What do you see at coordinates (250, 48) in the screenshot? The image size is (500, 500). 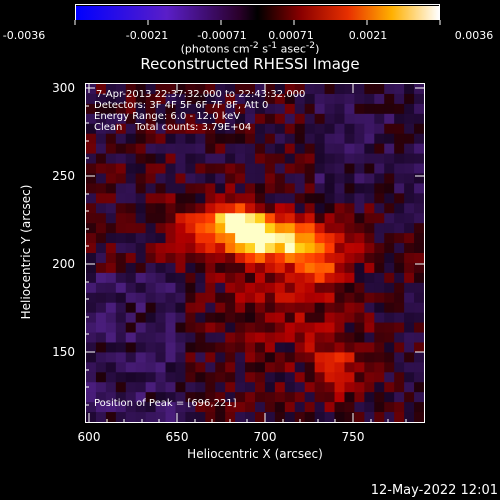 I see `colorbar-units: (photons cm-2 s-1 asec-2)` at bounding box center [250, 48].